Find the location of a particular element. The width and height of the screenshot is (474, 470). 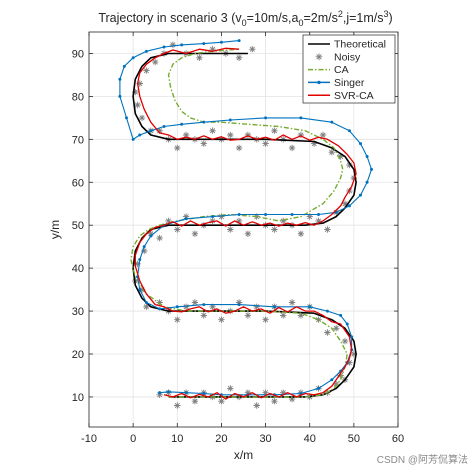

x-tick-label: 20 is located at coordinates (221, 439).